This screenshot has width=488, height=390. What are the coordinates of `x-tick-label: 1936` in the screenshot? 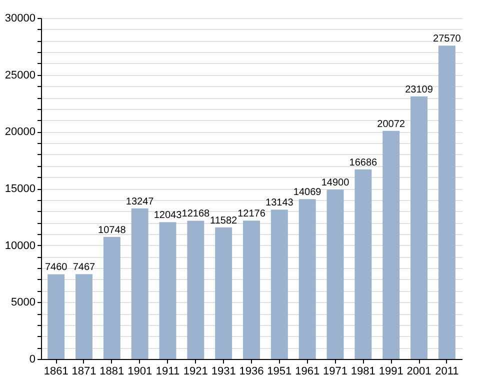 It's located at (251, 372).